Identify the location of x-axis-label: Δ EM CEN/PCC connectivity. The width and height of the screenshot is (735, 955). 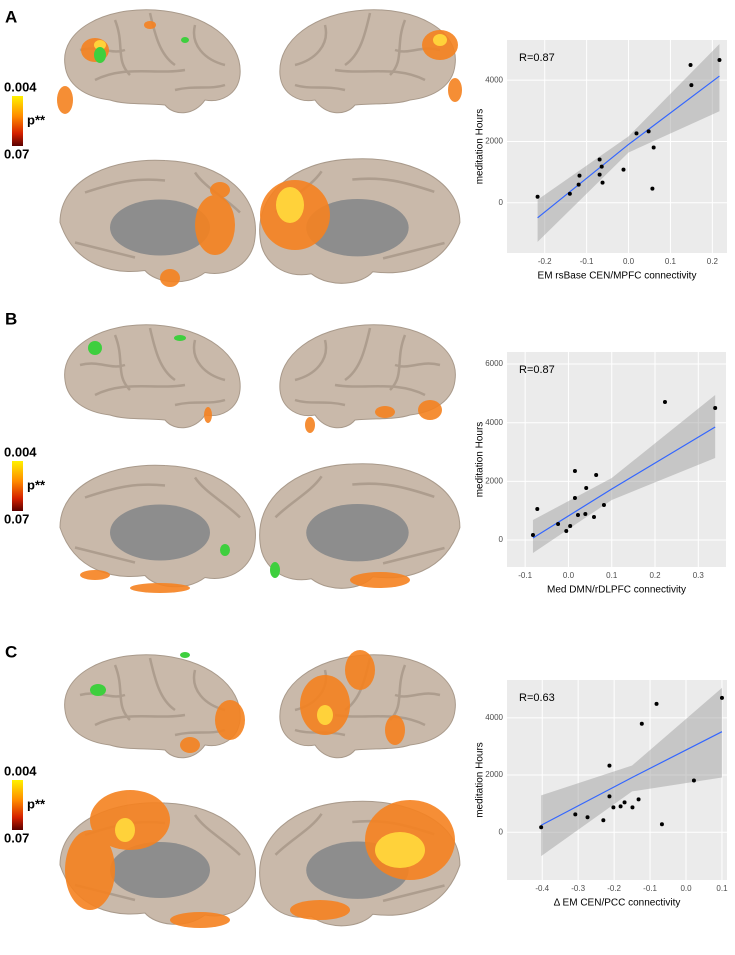
(617, 903).